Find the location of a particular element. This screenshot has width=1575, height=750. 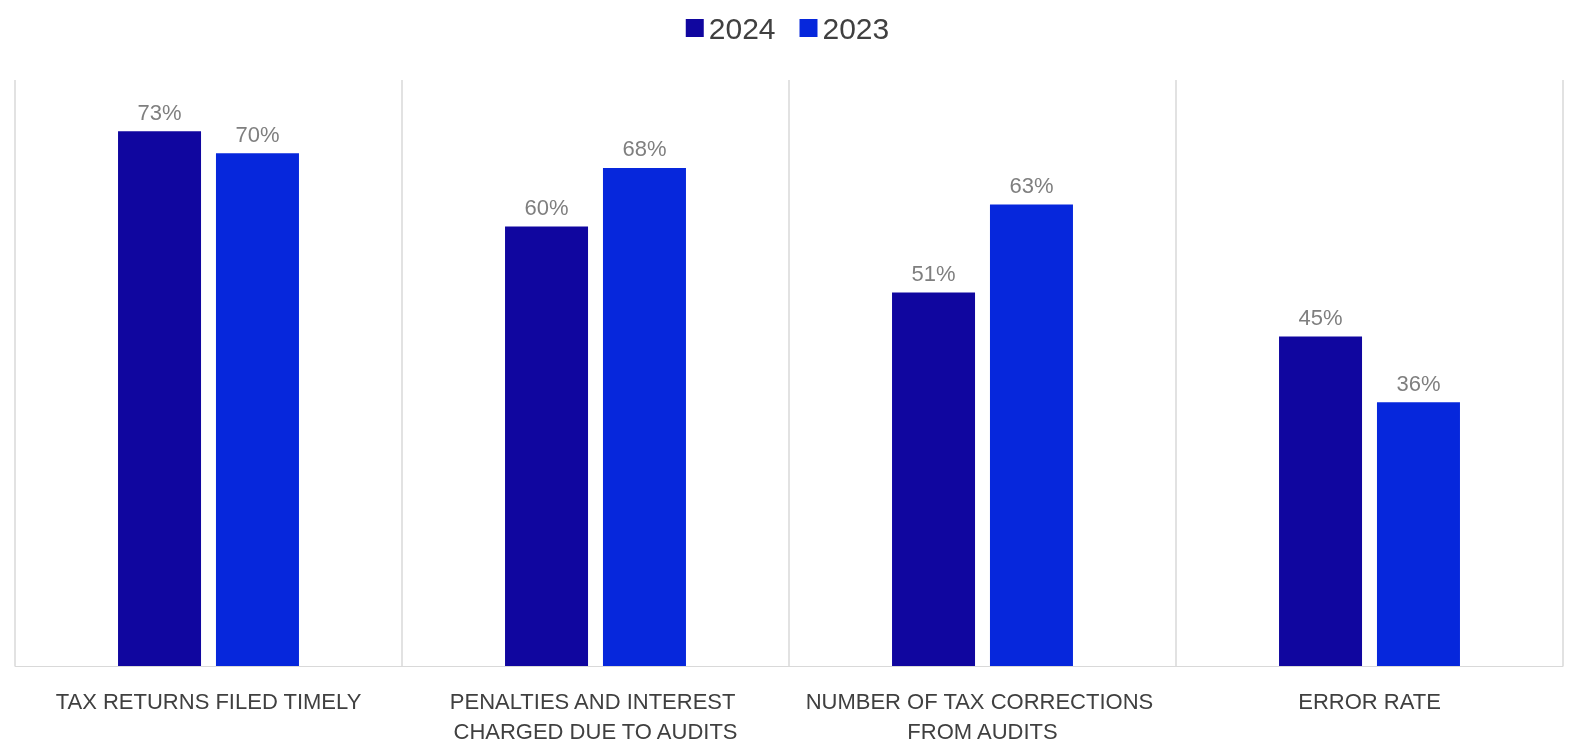

data-label: 36% is located at coordinates (1418, 383).